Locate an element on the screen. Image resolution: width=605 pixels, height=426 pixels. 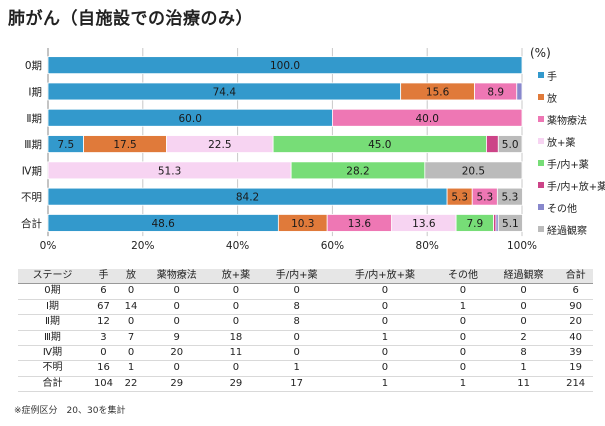
category-label: 0期 is located at coordinates (33, 66).